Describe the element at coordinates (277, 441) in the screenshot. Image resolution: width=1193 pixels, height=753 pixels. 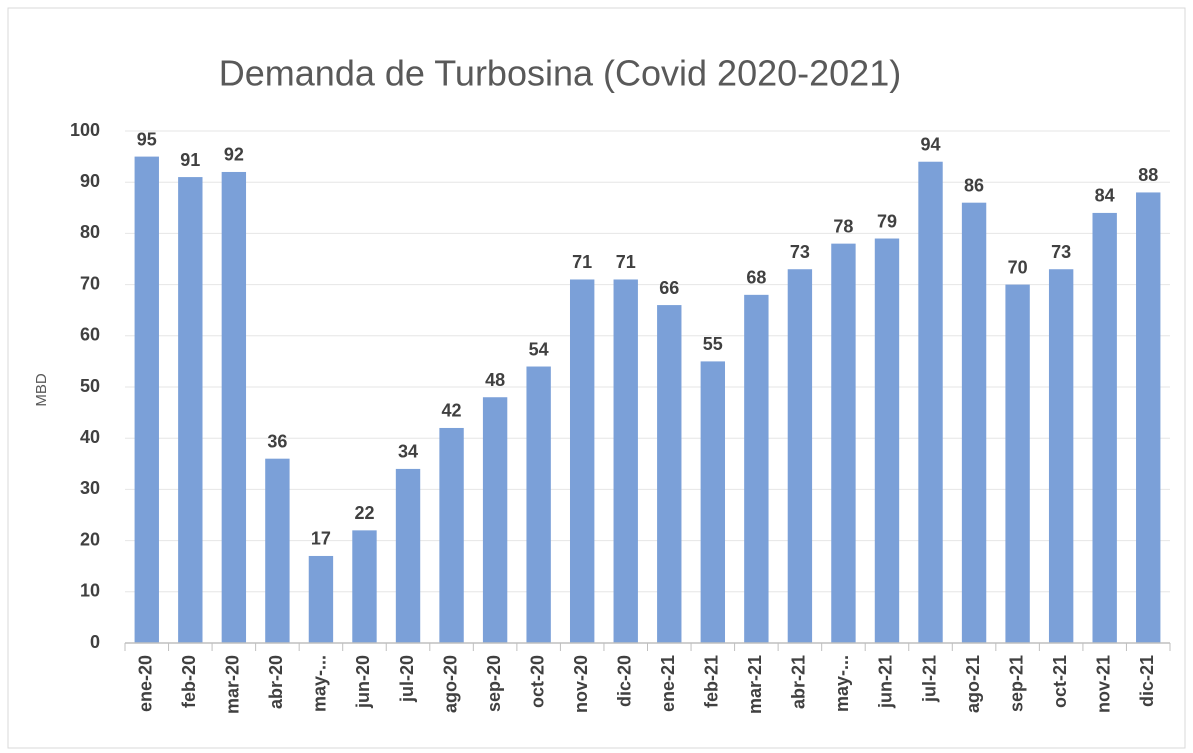
I see `data-label: 36` at that location.